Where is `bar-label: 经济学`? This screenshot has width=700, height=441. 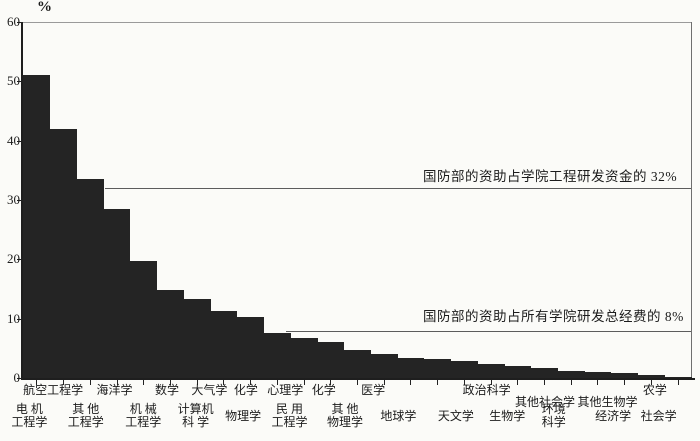 bar-label: 经济学 is located at coordinates (613, 416).